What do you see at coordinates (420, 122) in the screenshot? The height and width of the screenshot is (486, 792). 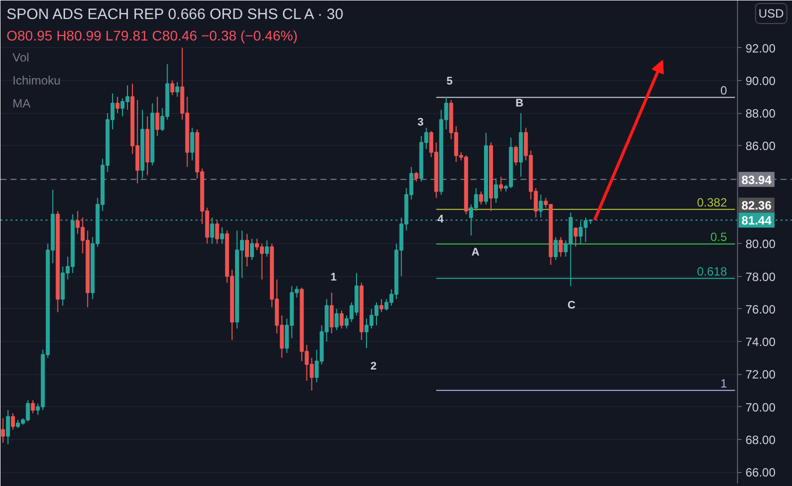 I see `annotation: 3` at bounding box center [420, 122].